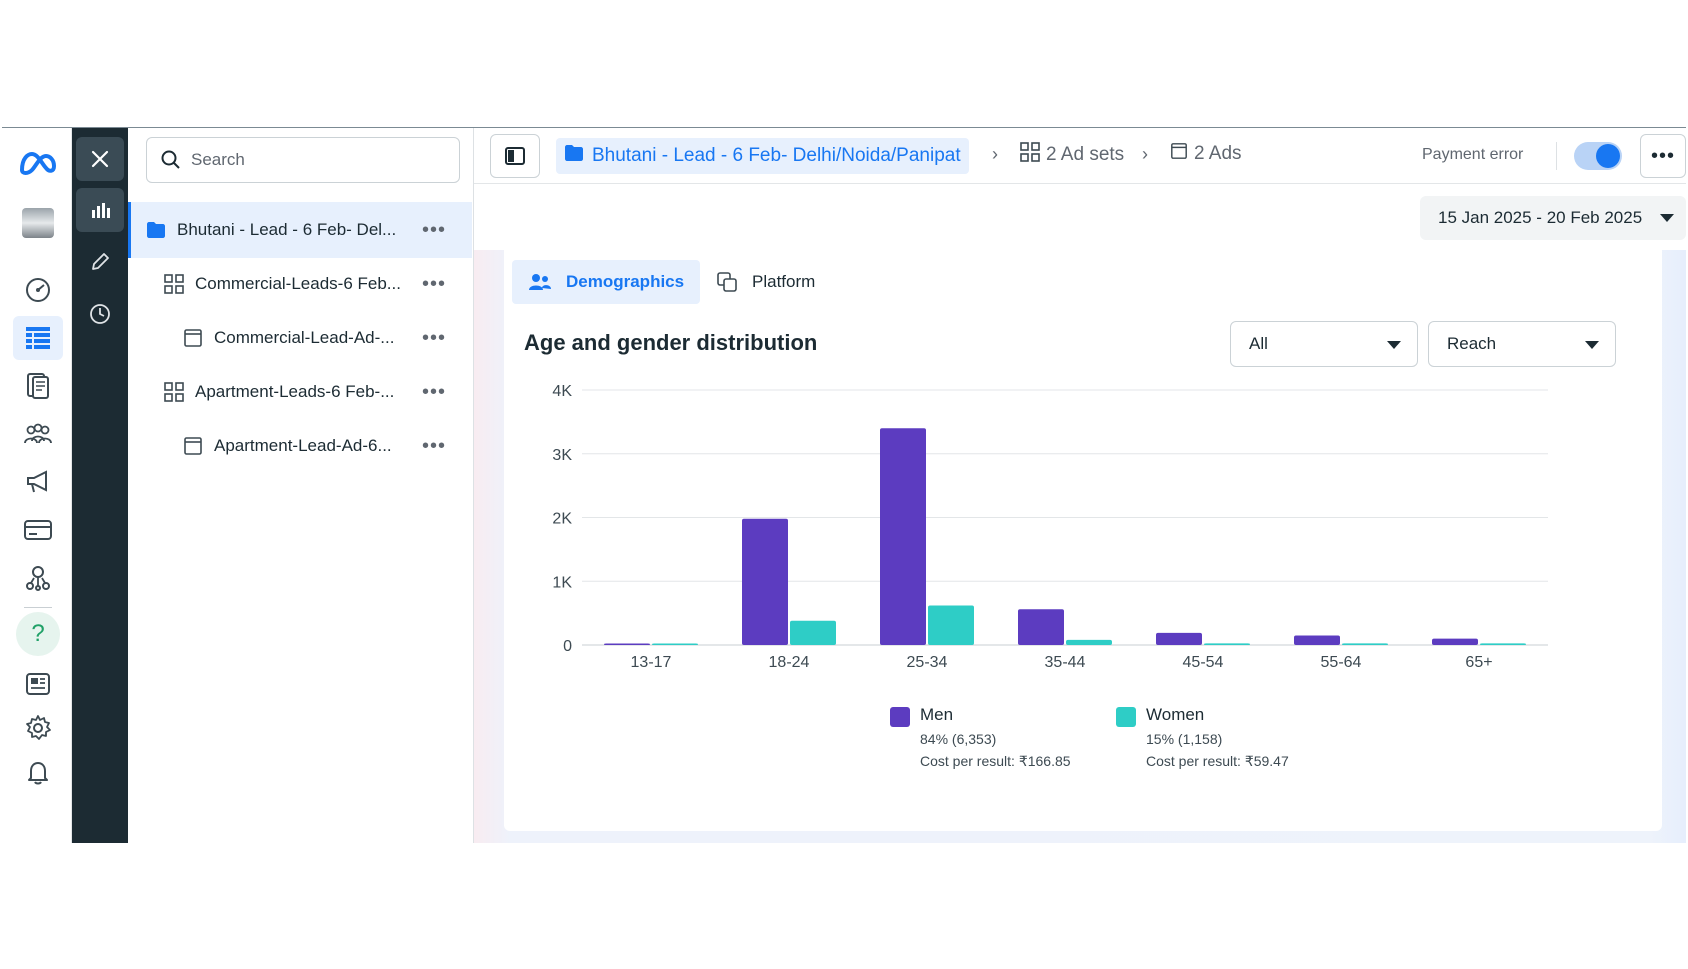  What do you see at coordinates (1522, 344) in the screenshot?
I see `metric-filter-select: Reach` at bounding box center [1522, 344].